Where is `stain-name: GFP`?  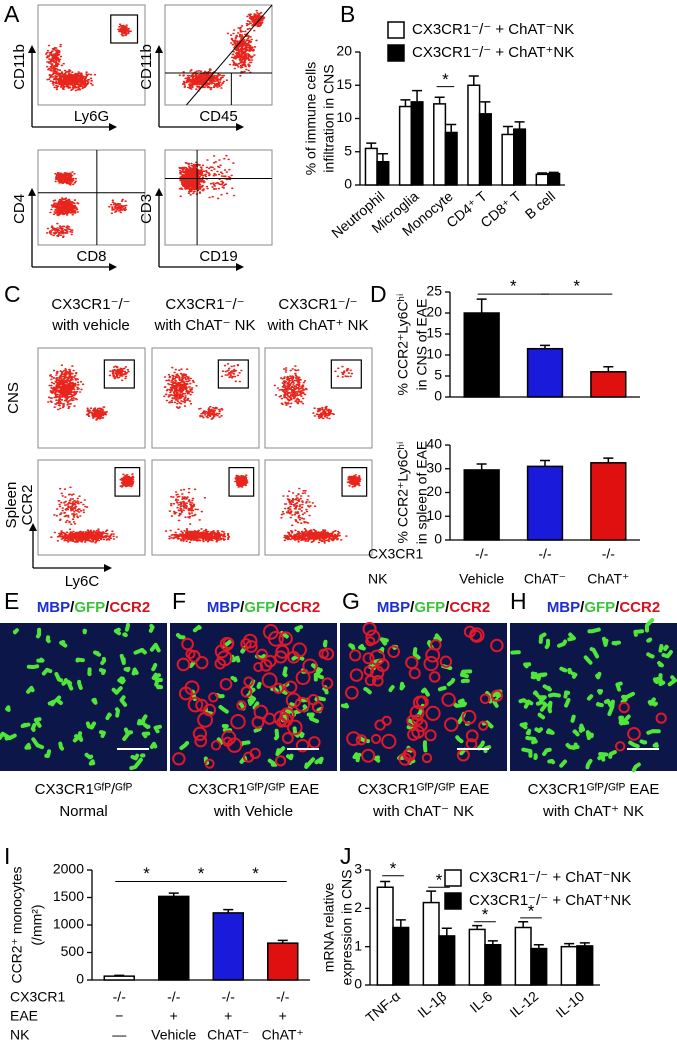 stain-name: GFP is located at coordinates (429, 607).